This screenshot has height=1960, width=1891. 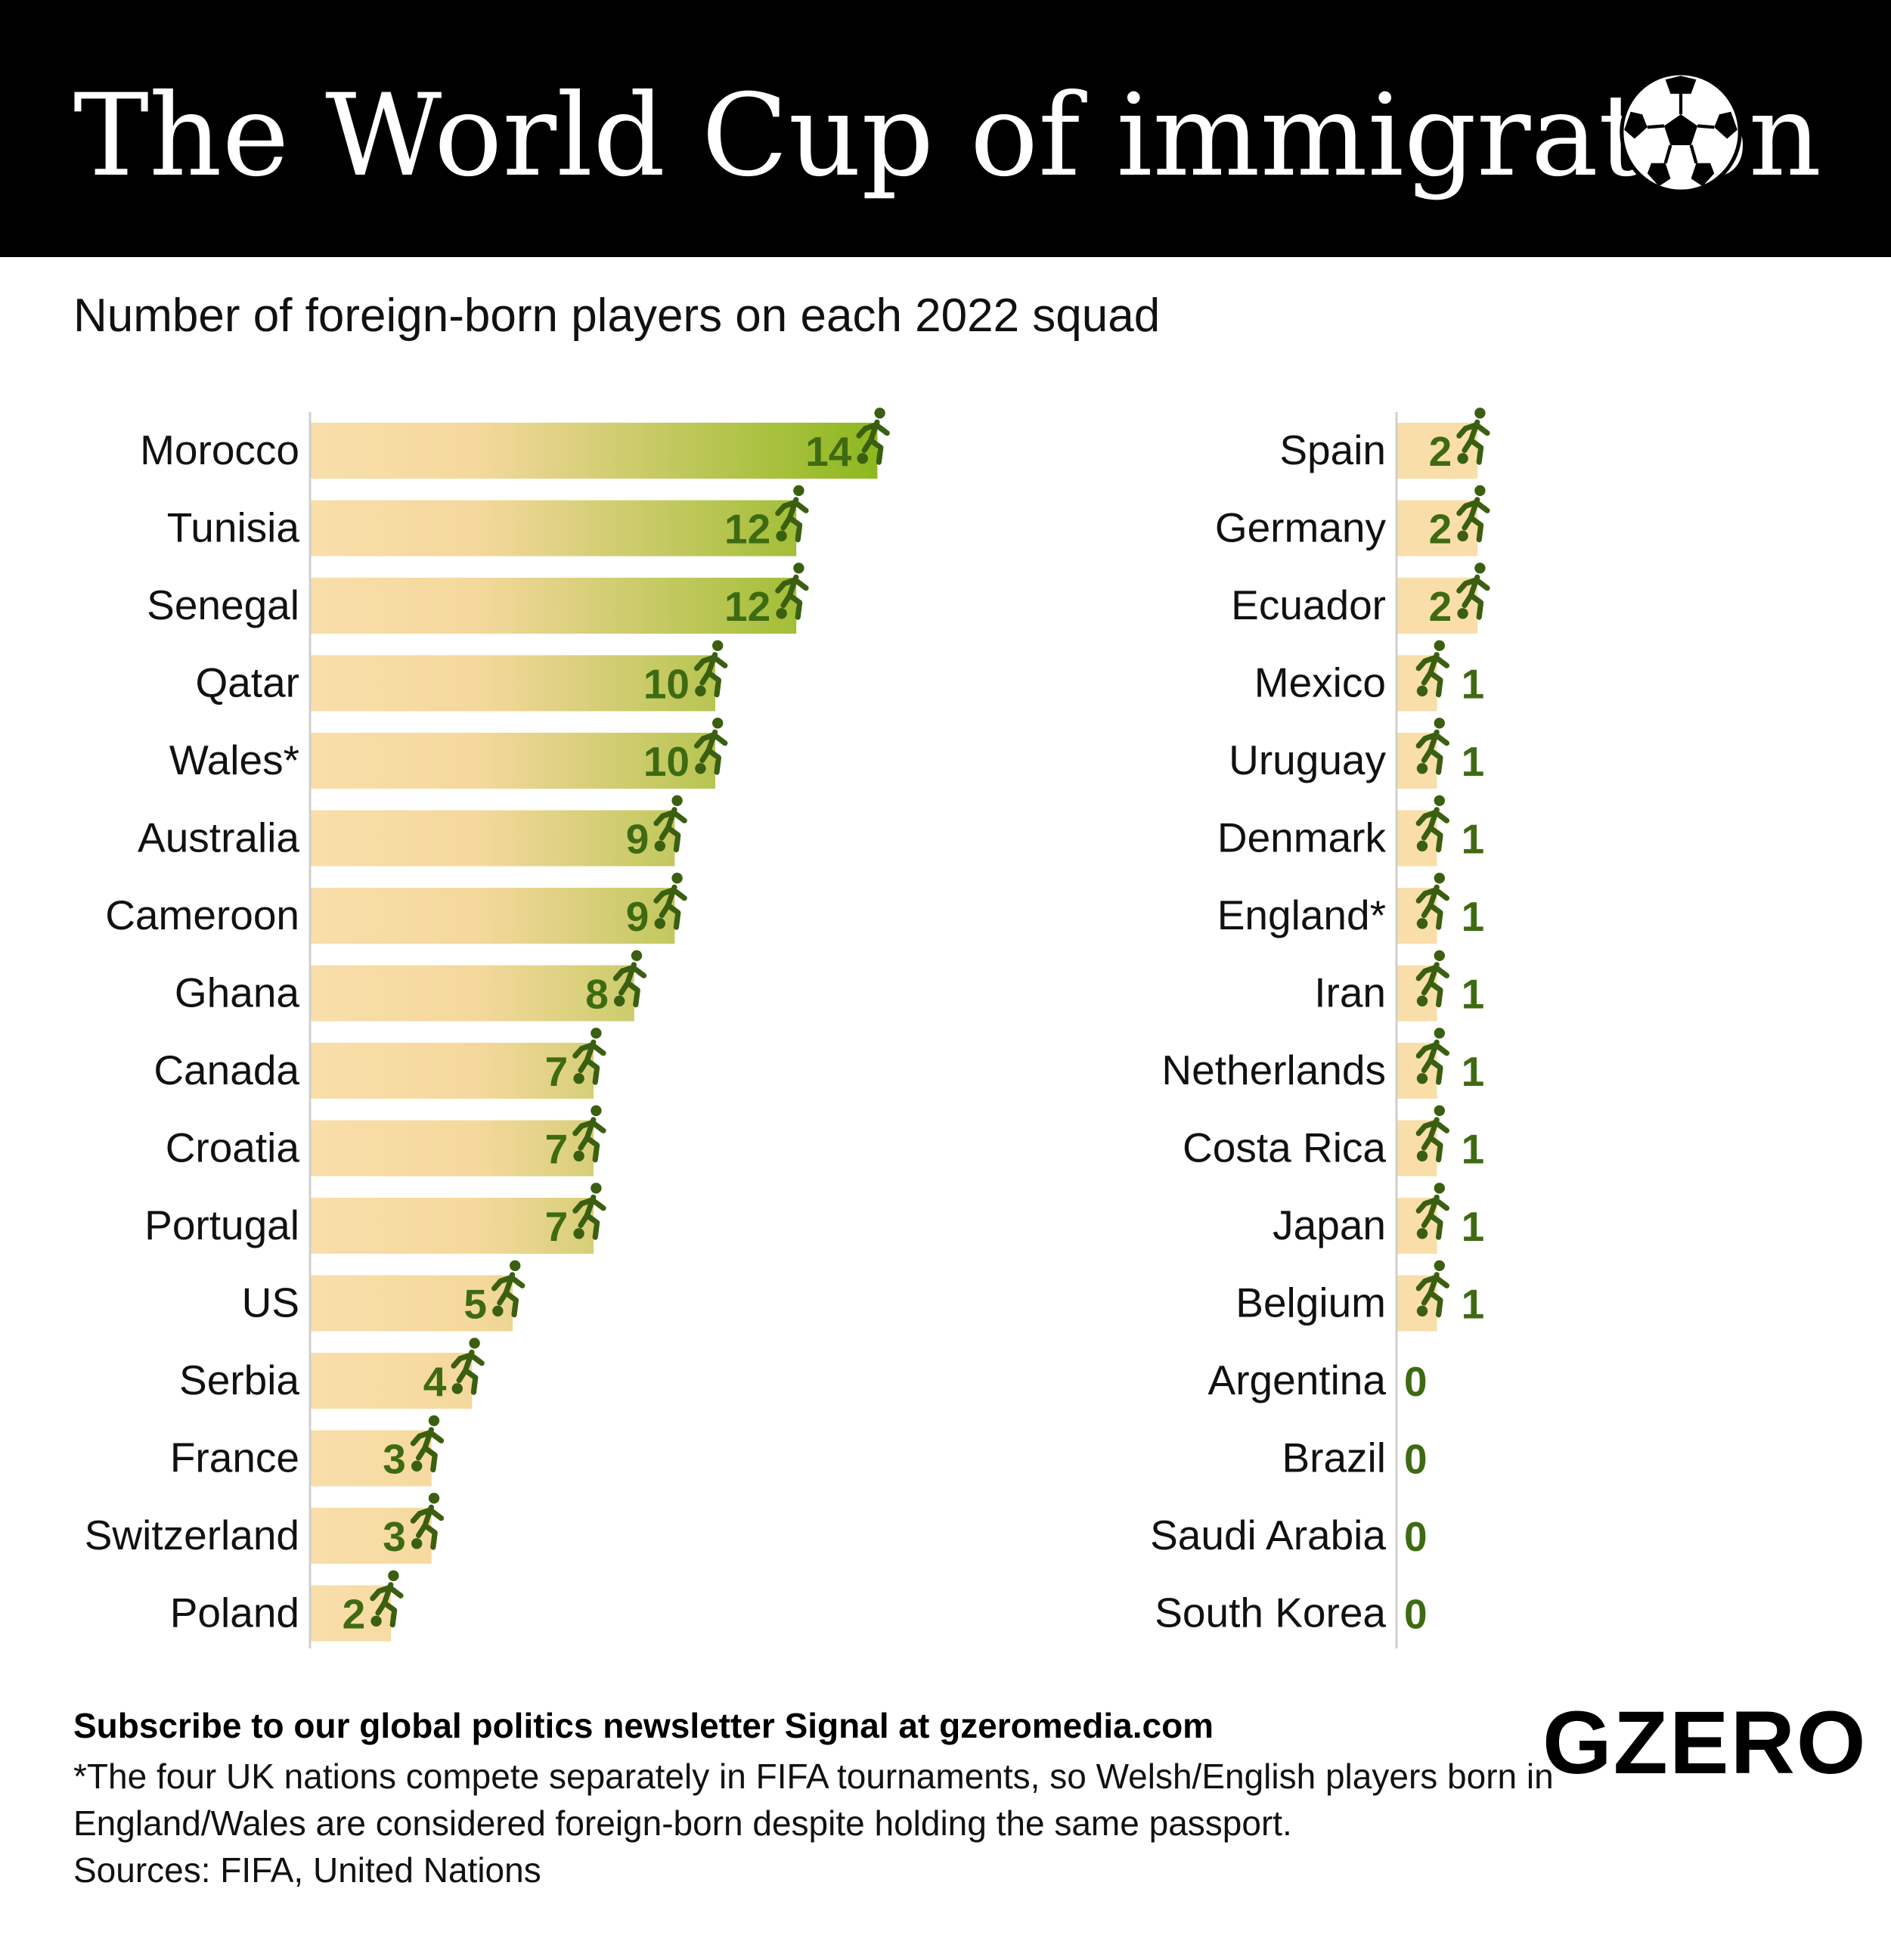 What do you see at coordinates (1308, 605) in the screenshot?
I see `category-label: Ecuador` at bounding box center [1308, 605].